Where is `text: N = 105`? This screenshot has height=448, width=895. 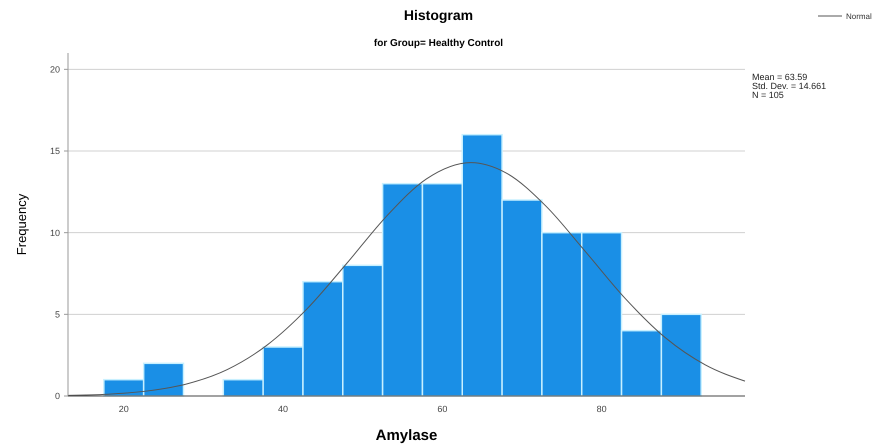 text: N = 105 is located at coordinates (768, 95).